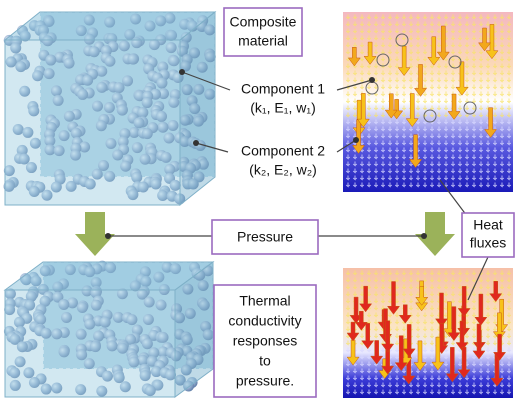 The height and width of the screenshot is (412, 520). Describe the element at coordinates (264, 301) in the screenshot. I see `response-label: Thermal` at that location.